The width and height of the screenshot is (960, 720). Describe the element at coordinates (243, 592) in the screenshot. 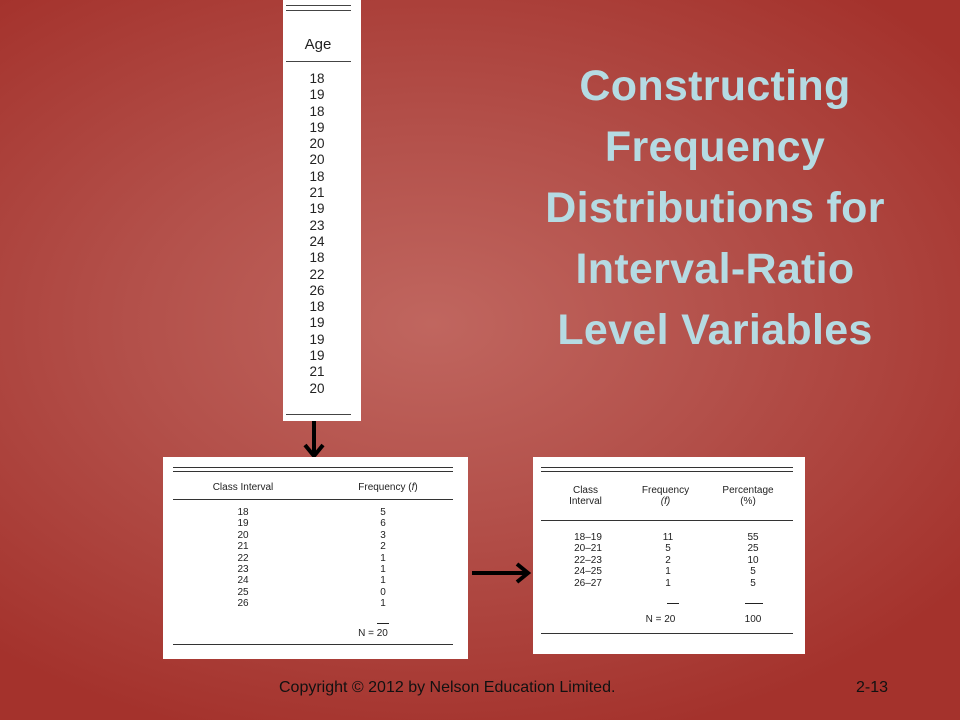

I see `class-interval-cell: 25` at that location.